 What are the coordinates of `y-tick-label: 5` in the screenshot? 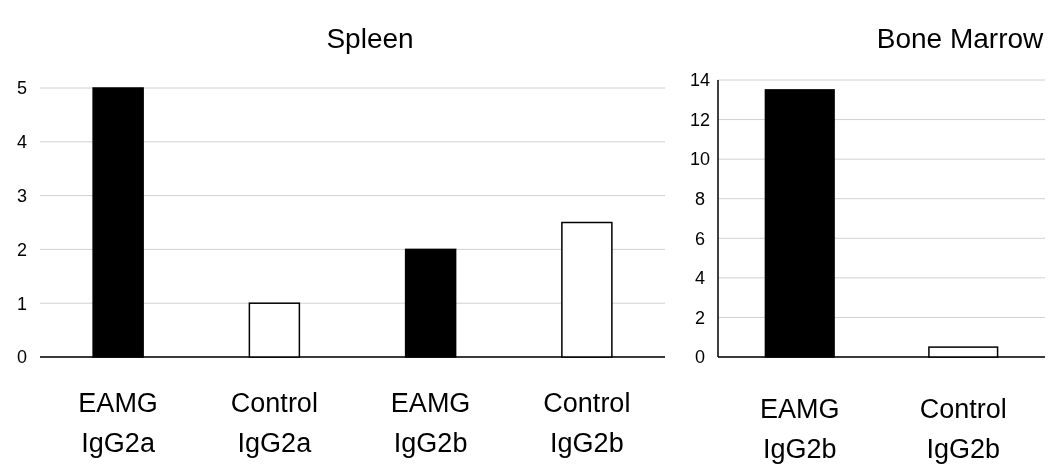 It's located at (22, 88).